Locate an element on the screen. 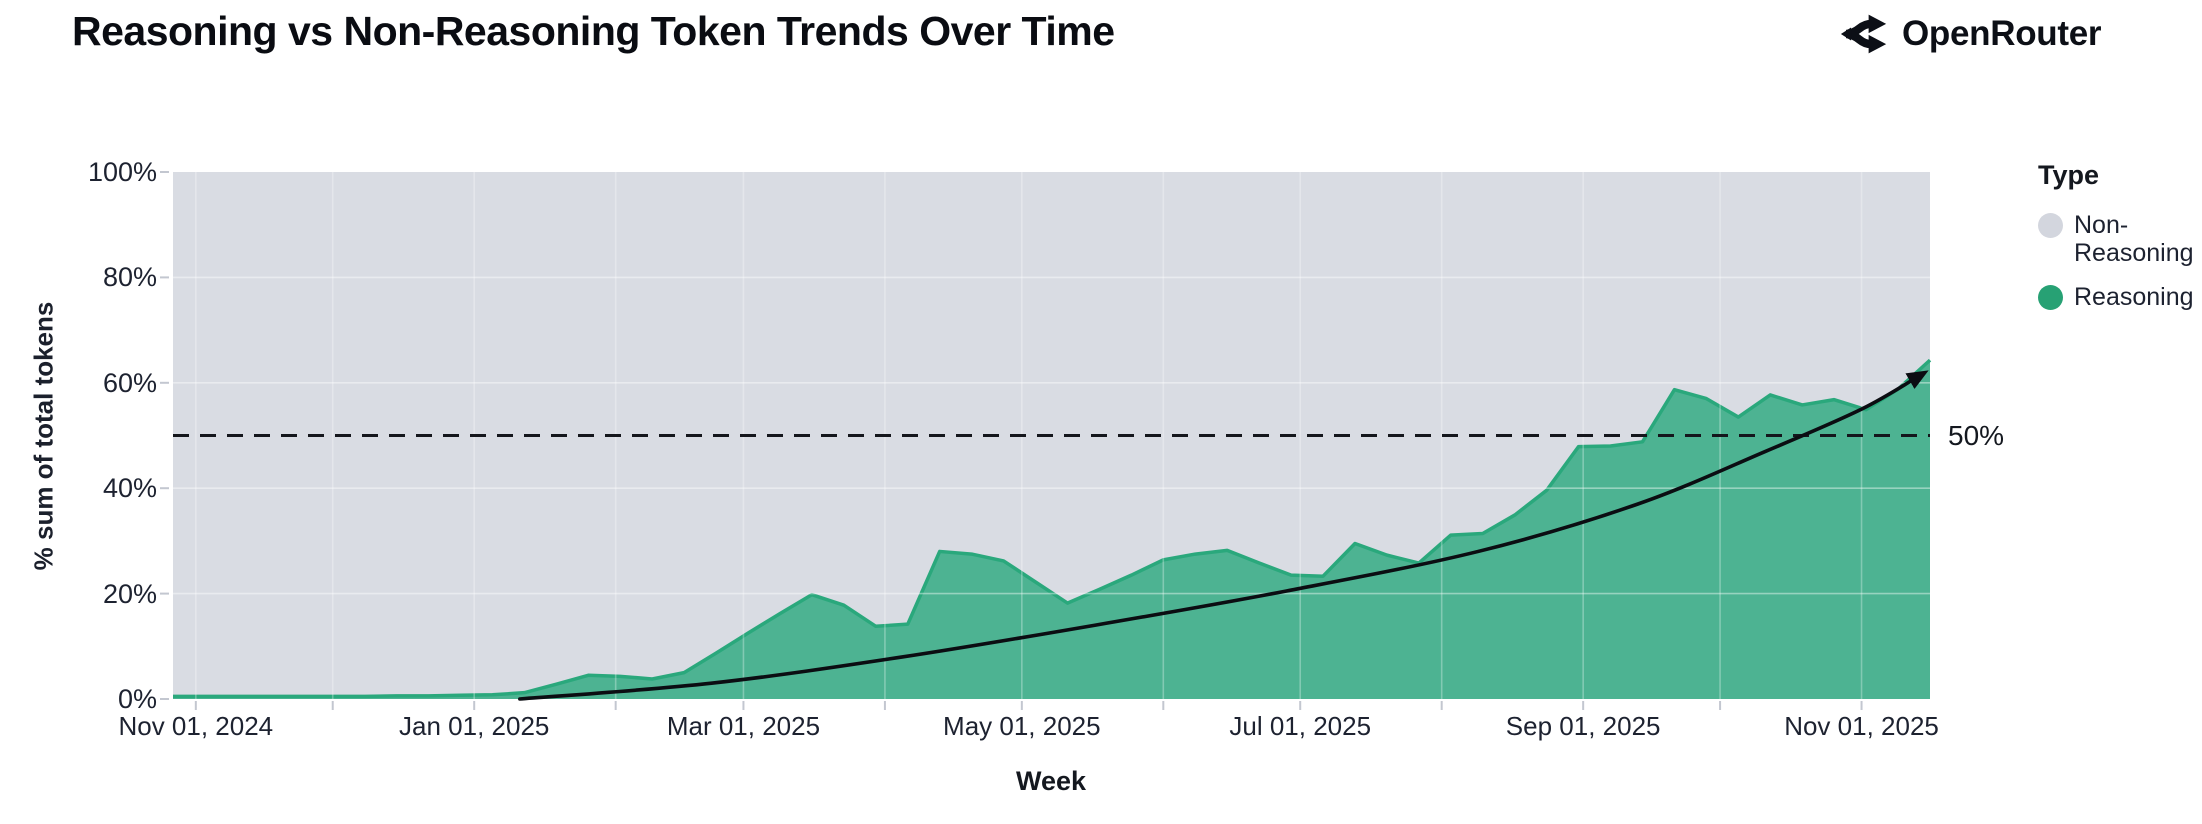  legend-item-reasoning: Reasoning is located at coordinates (2118, 297).